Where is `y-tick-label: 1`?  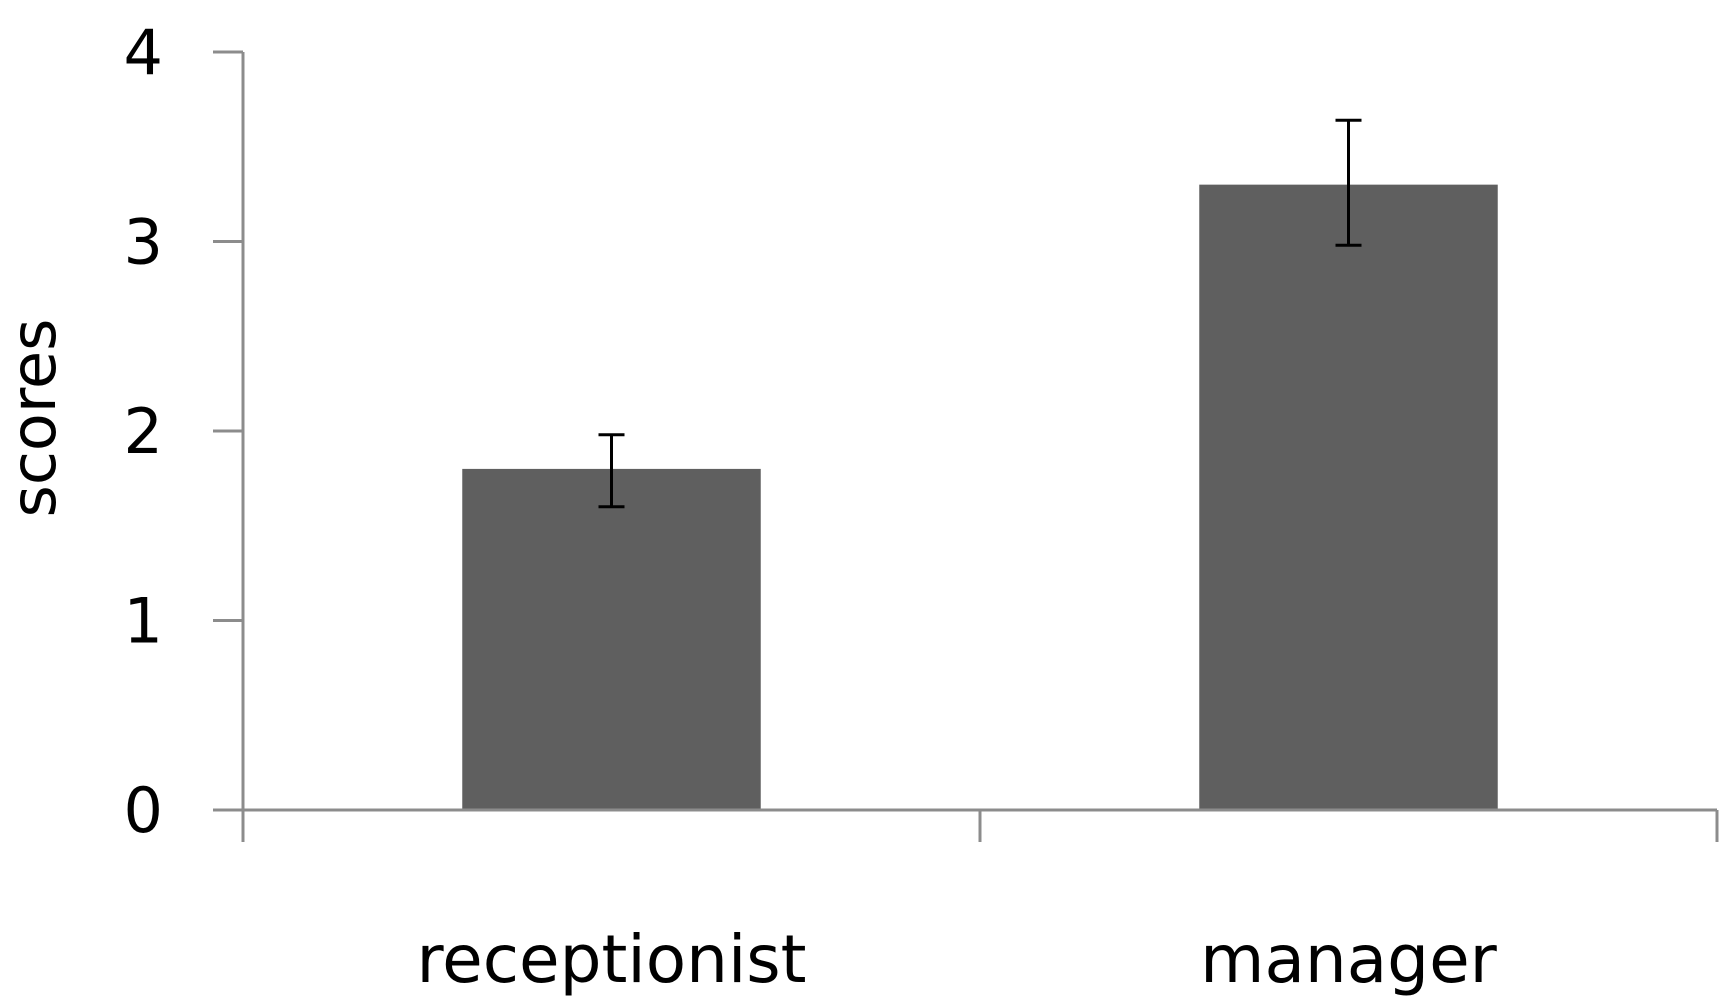
y-tick-label: 1 is located at coordinates (143, 621).